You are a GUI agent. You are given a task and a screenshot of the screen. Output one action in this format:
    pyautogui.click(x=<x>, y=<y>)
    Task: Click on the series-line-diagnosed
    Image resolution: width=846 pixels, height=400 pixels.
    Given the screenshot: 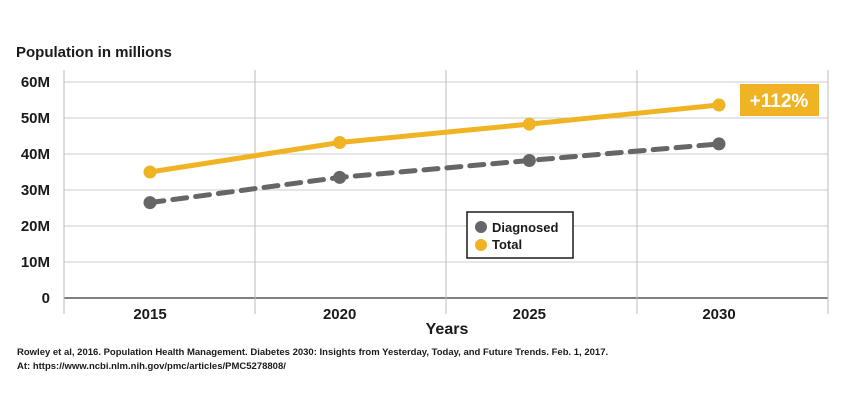 What is the action you would take?
    pyautogui.click(x=434, y=173)
    